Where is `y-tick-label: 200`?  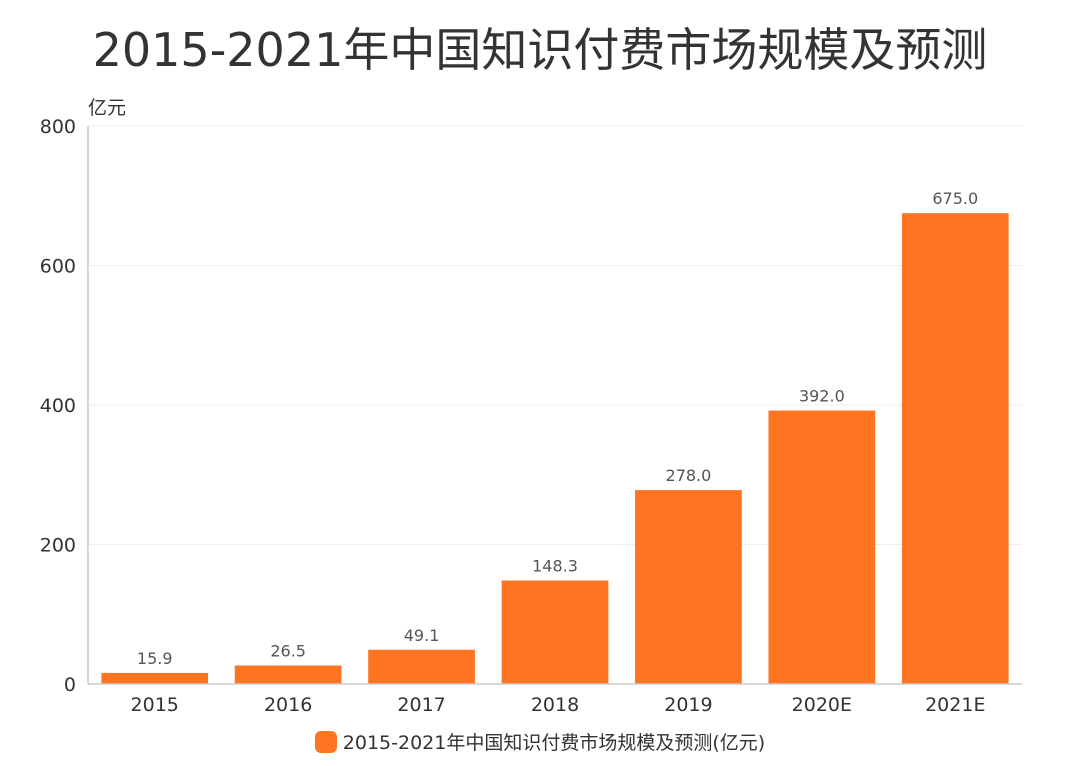
y-tick-label: 200 is located at coordinates (58, 546).